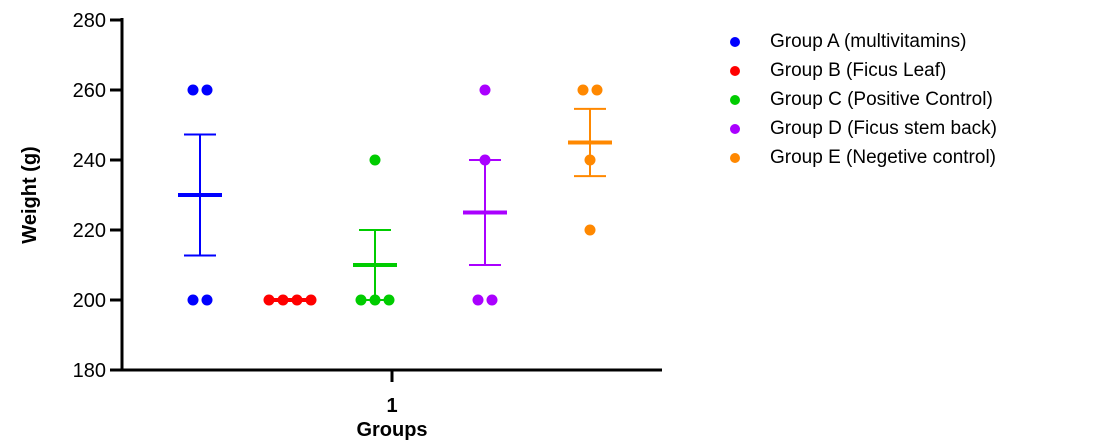 The width and height of the screenshot is (1102, 448). What do you see at coordinates (735, 128) in the screenshot?
I see `legend-marker-group-d` at bounding box center [735, 128].